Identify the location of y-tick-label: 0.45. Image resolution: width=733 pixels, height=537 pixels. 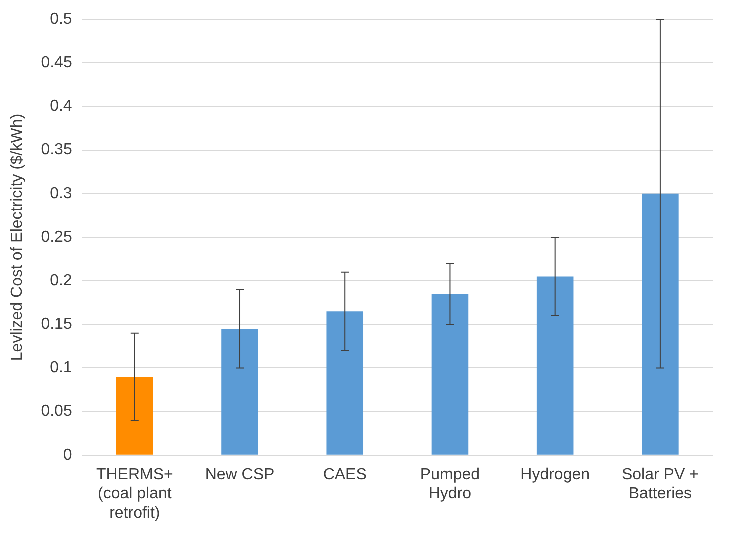
(56, 63).